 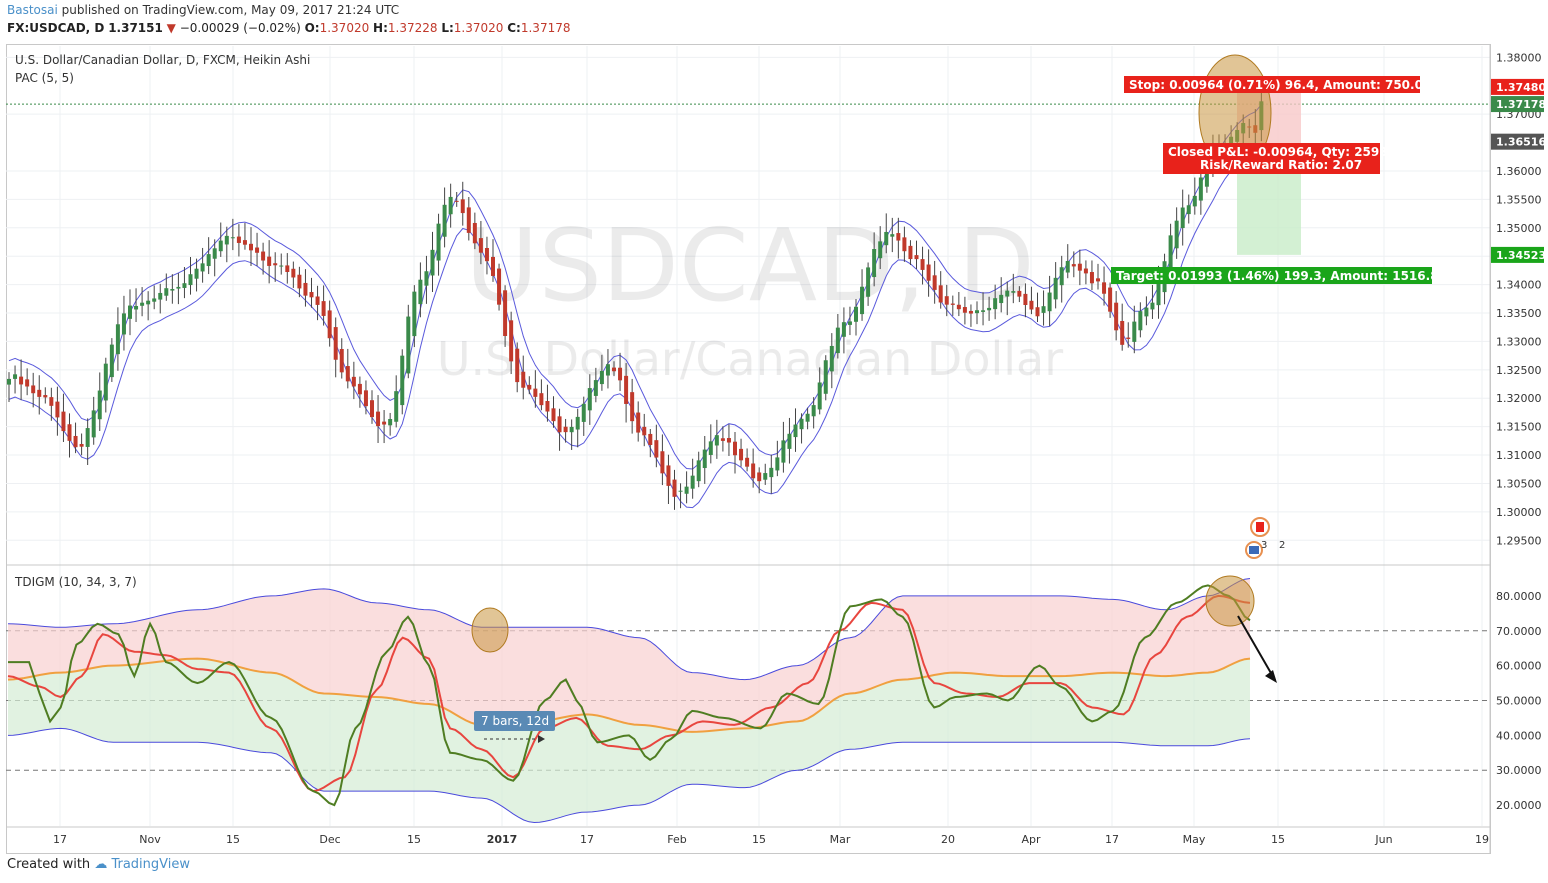 I want to click on y-tick-label: 1.35500, so click(x=1519, y=199).